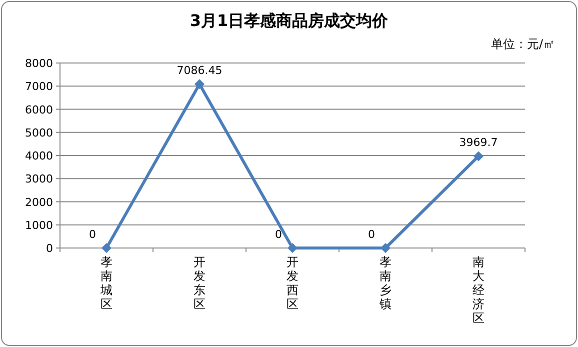 The width and height of the screenshot is (578, 347). Describe the element at coordinates (200, 283) in the screenshot. I see `x-tick-label: 开发东区` at that location.